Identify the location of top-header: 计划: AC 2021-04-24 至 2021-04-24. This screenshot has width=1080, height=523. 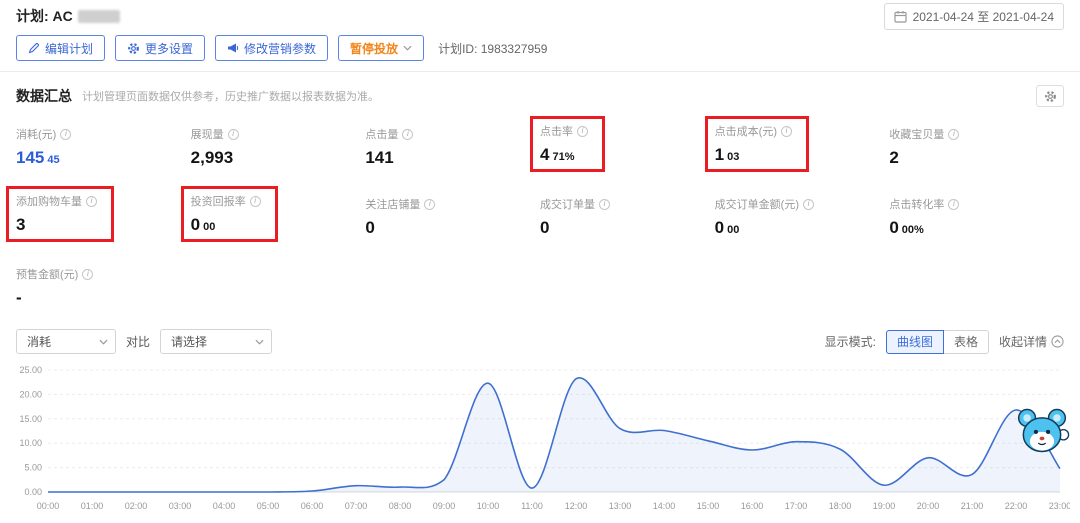
(540, 16).